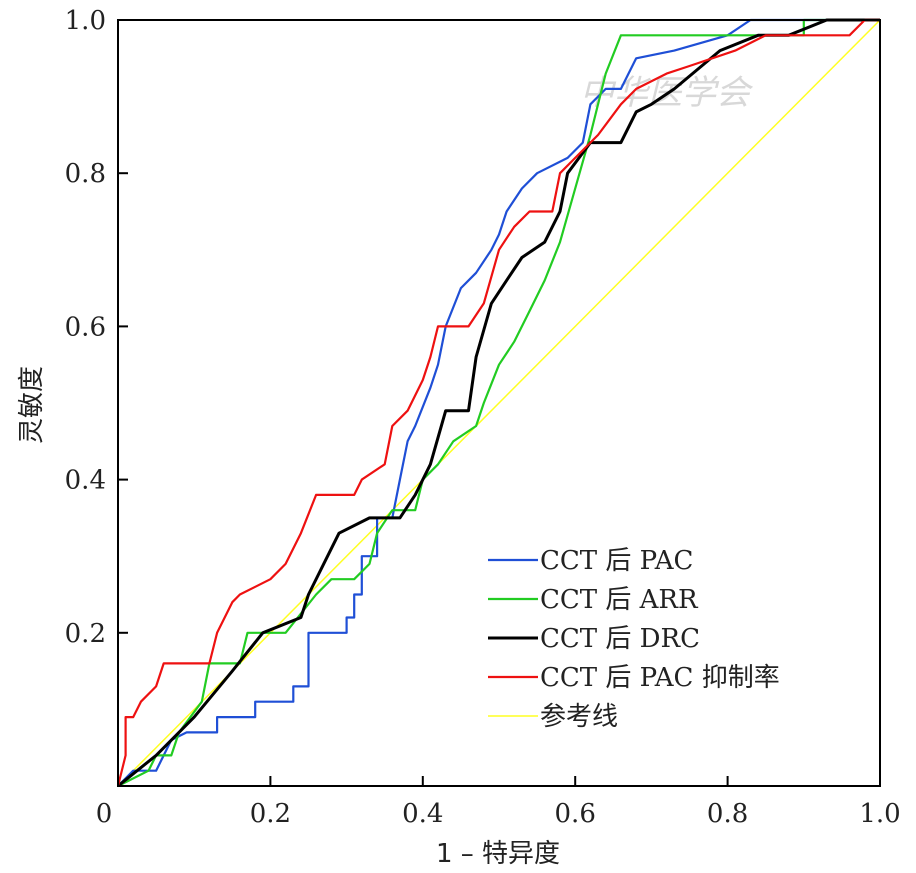 The width and height of the screenshot is (916, 873). I want to click on legend-label-3: CCT 后 PAC 抑制率, so click(660, 678).